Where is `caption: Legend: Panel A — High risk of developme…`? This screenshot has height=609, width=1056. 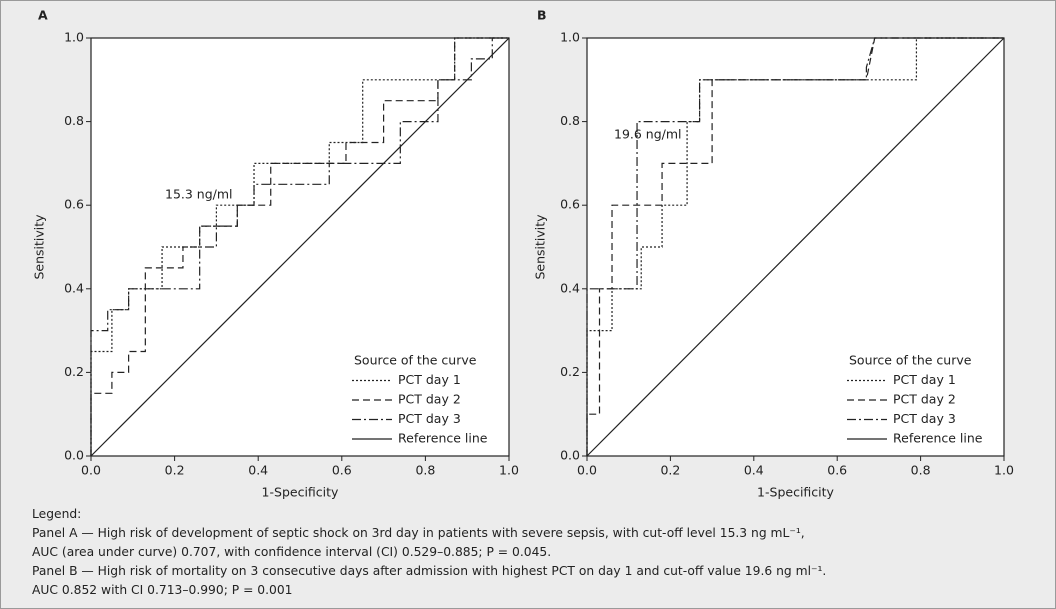 caption: Legend: Panel A — High risk of developme… is located at coordinates (429, 552).